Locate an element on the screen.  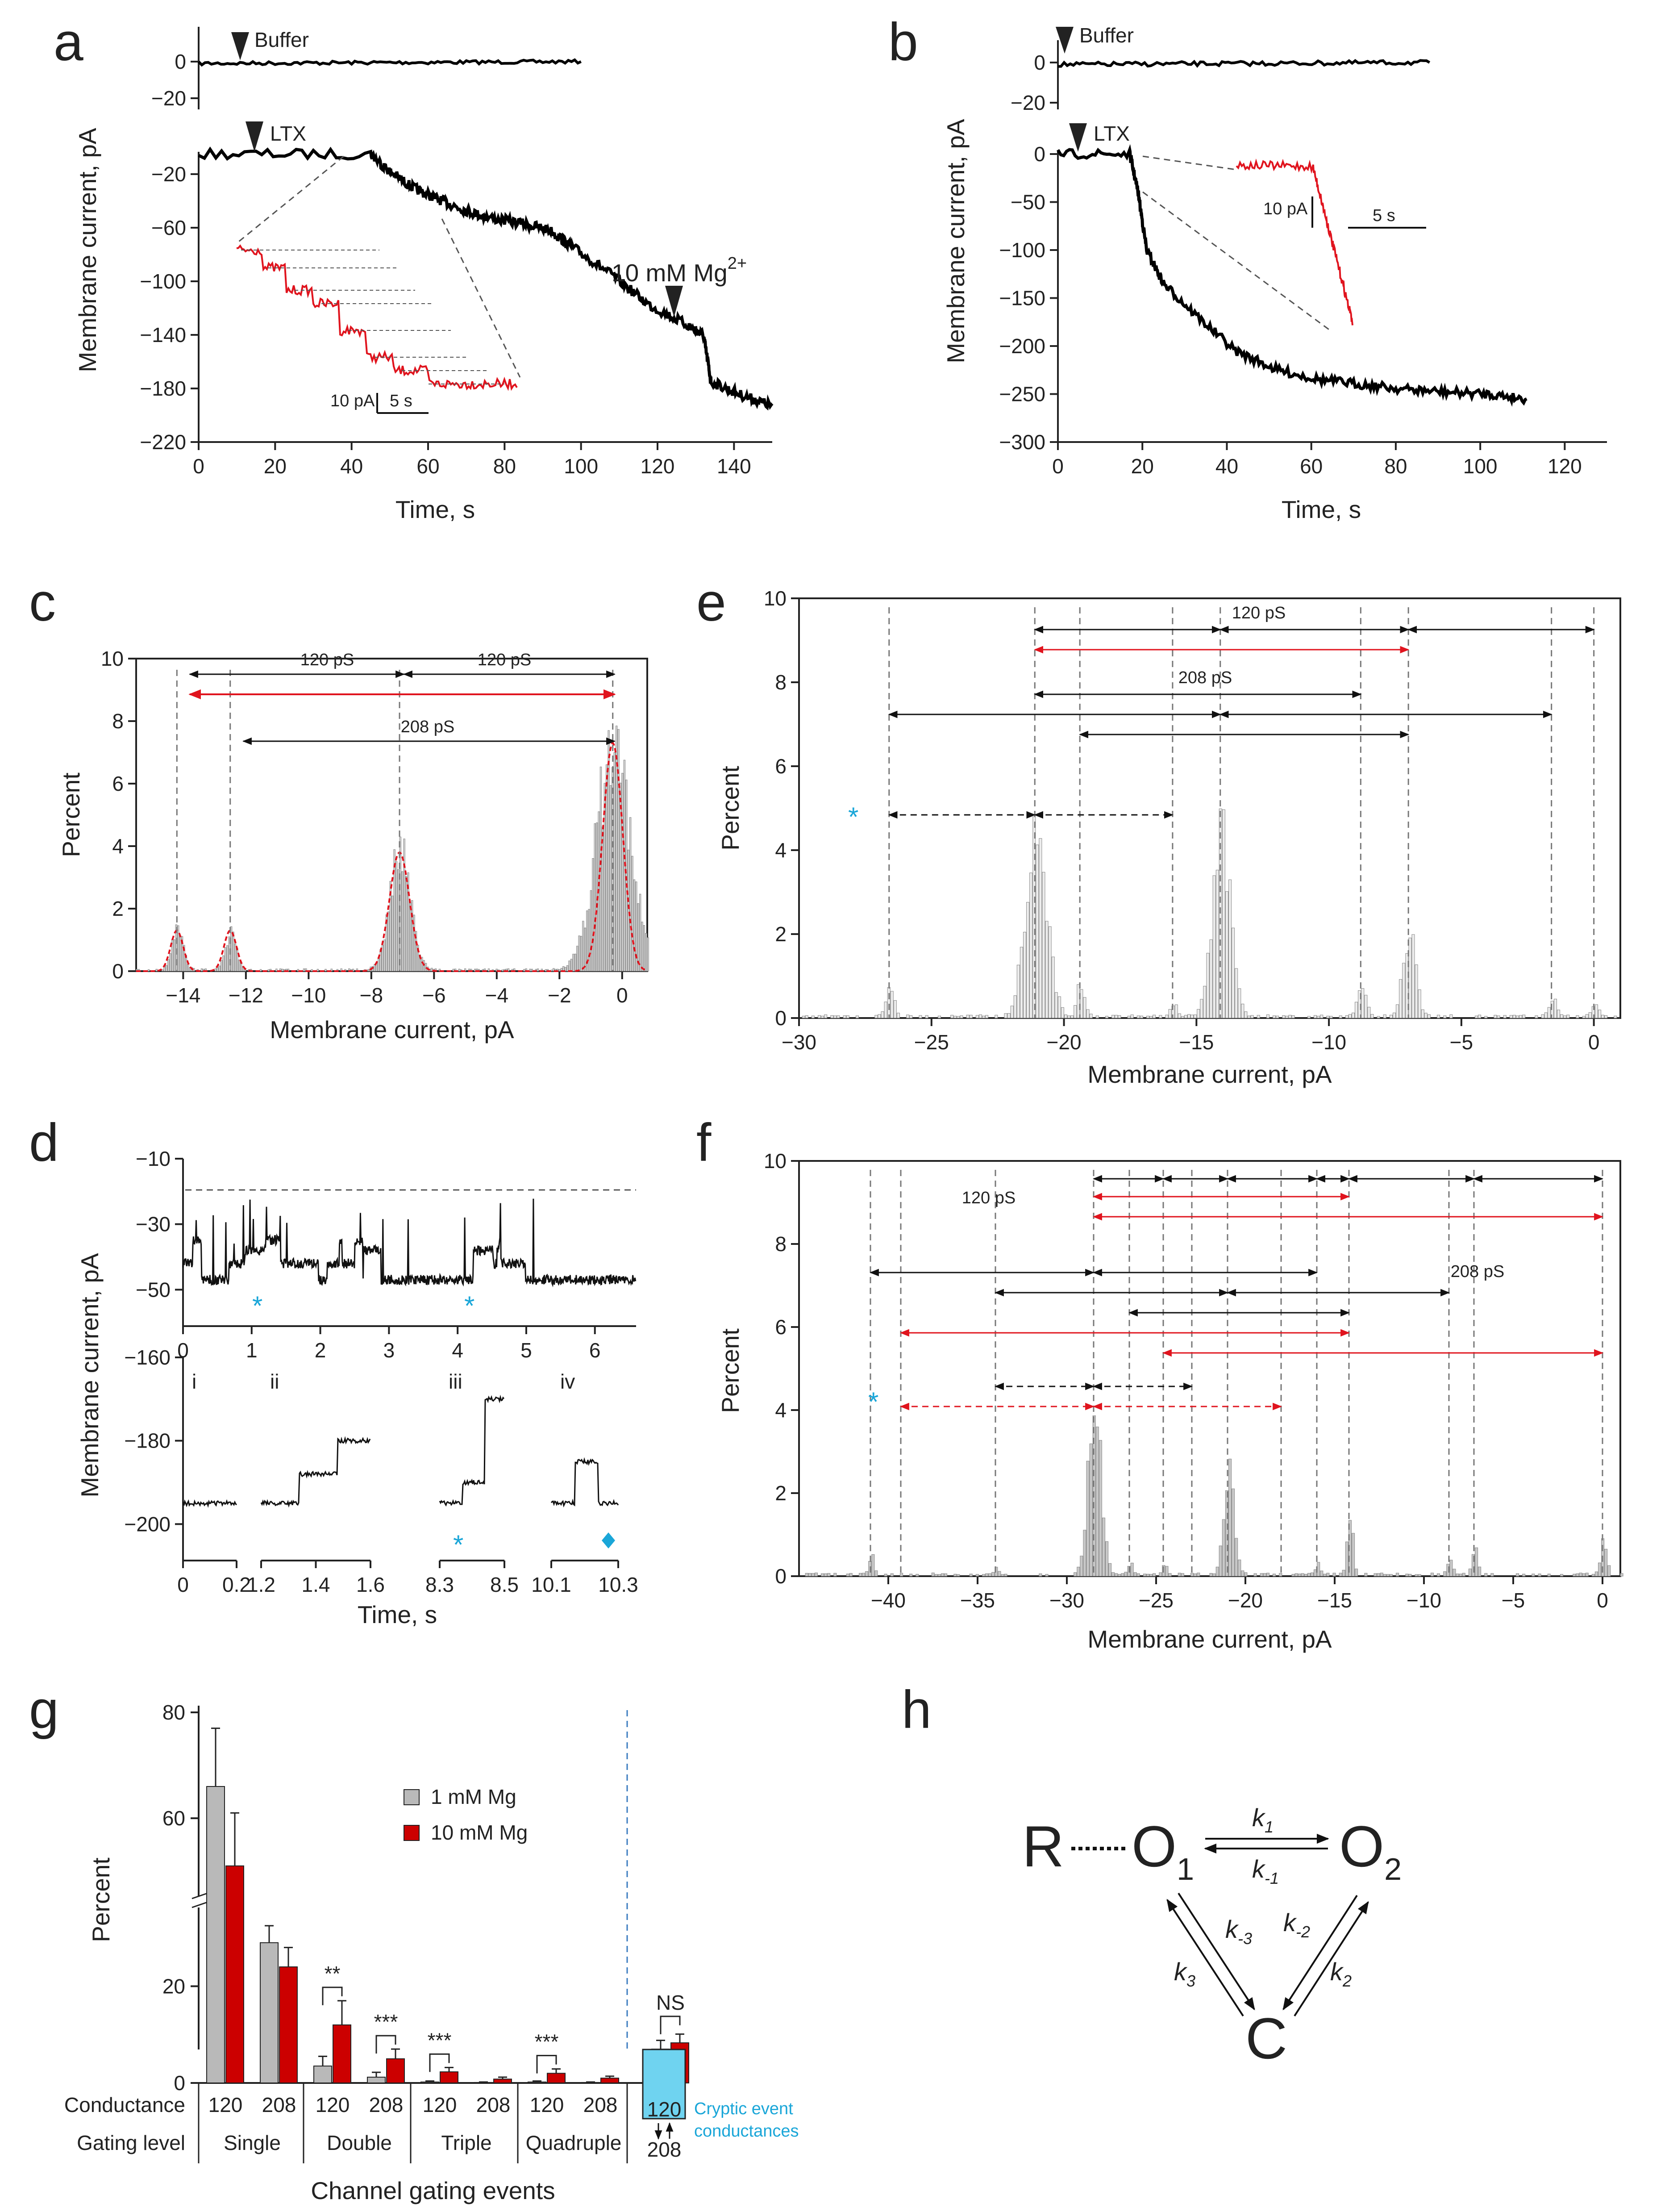
f-xtick-label: −25 is located at coordinates (1157, 1600).